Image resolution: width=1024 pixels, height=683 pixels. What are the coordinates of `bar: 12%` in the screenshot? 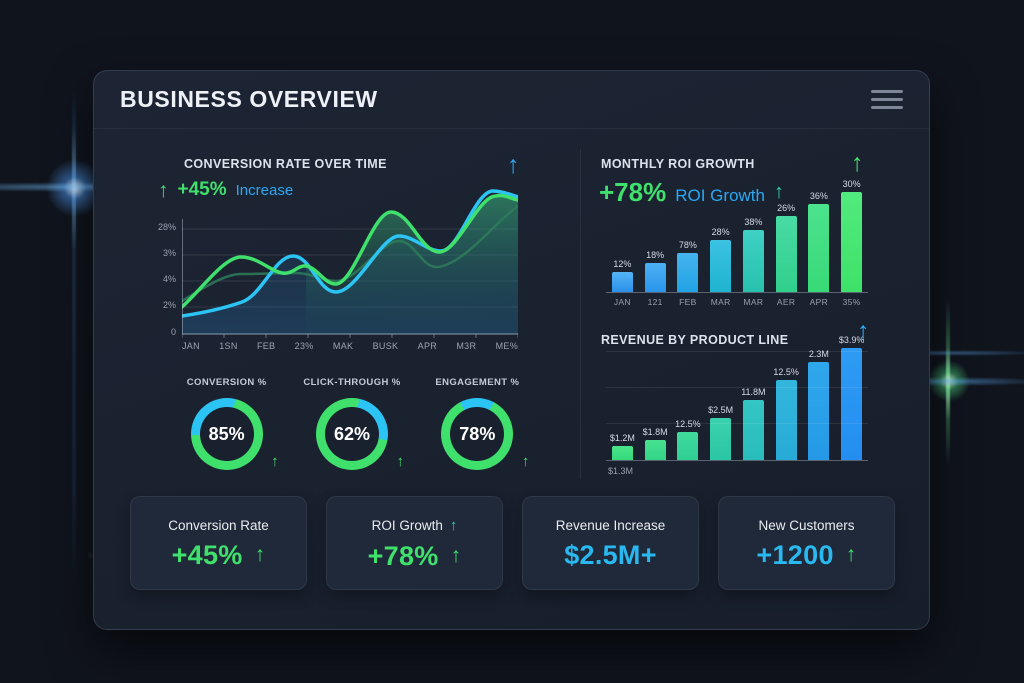 It's located at (622, 275).